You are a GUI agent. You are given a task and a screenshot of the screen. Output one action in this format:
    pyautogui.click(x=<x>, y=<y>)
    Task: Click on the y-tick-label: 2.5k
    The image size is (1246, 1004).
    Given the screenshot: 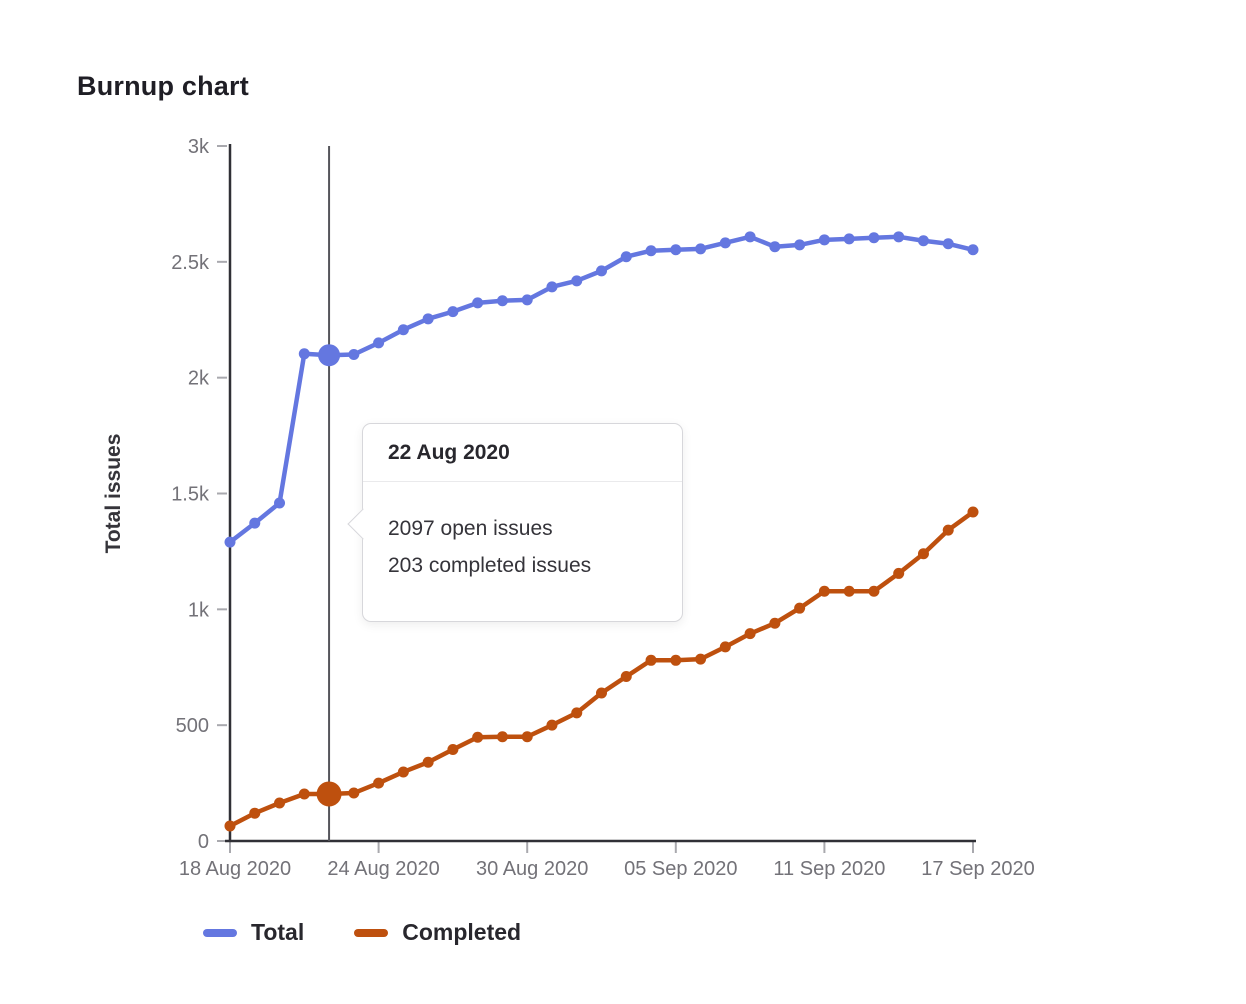 What is the action you would take?
    pyautogui.click(x=190, y=263)
    